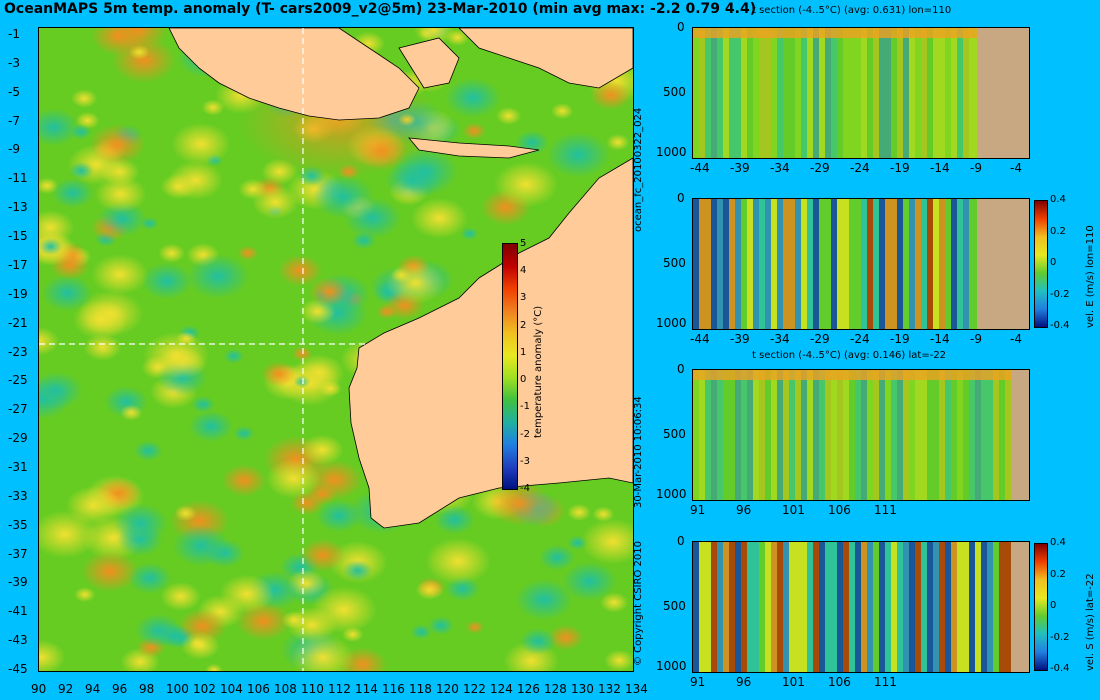 The image size is (1100, 700). Describe the element at coordinates (14, 91) in the screenshot. I see `lat-tick-label: -5` at that location.